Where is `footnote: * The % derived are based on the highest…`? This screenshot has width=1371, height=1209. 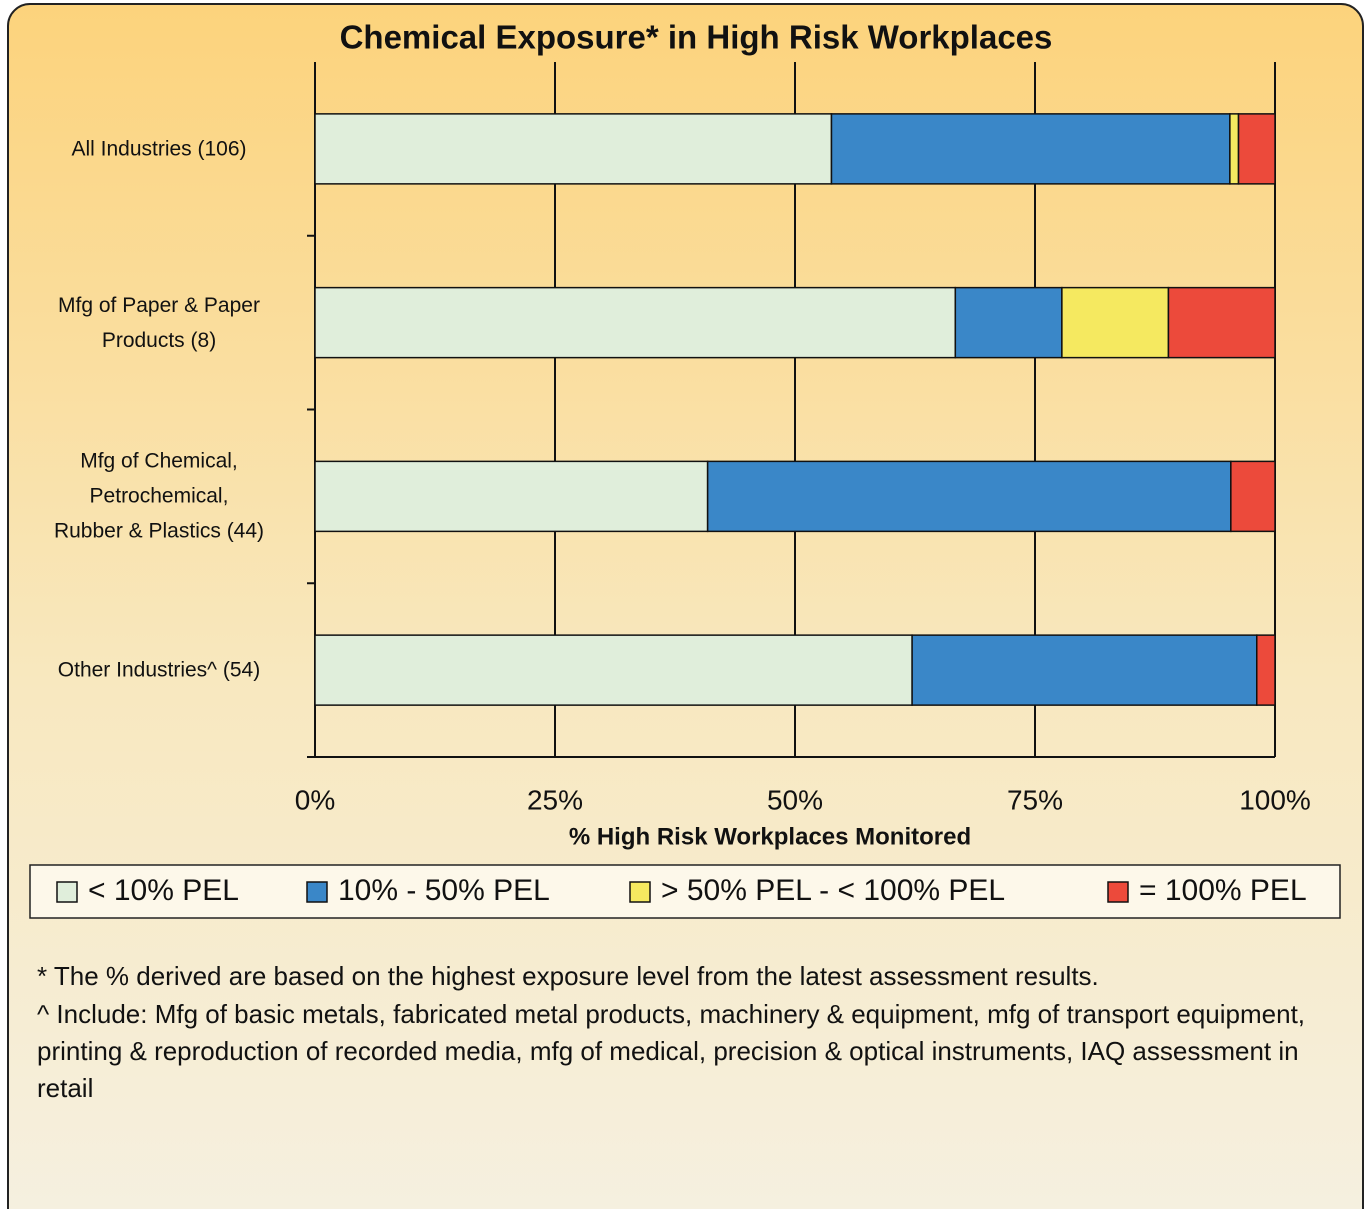
footnote: * The % derived are based on the highest… is located at coordinates (568, 976).